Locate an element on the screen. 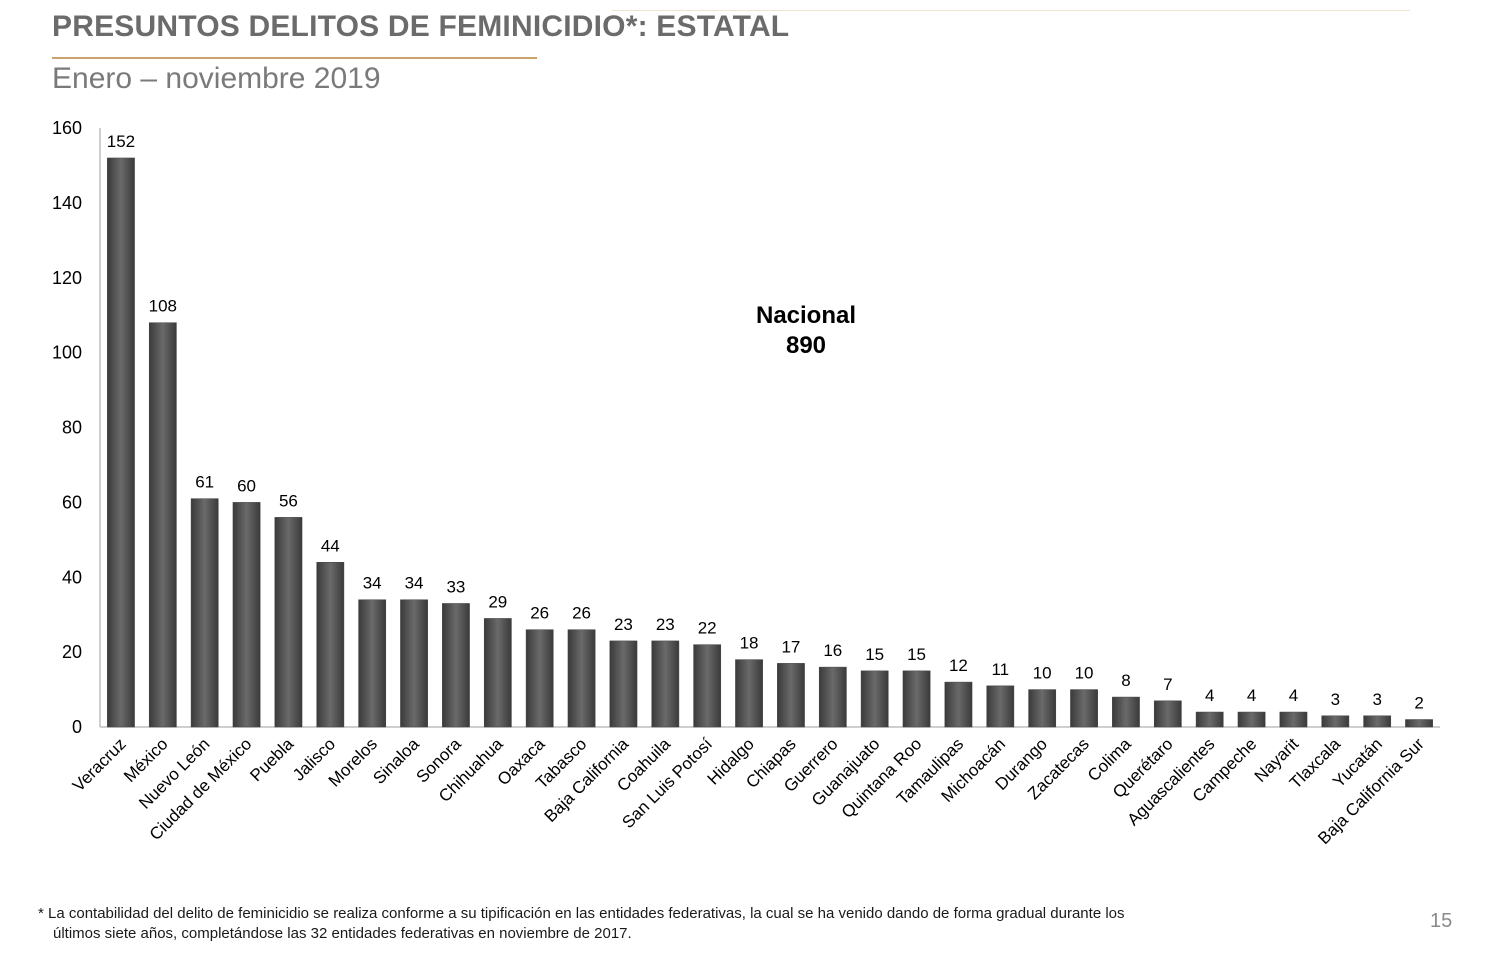 This screenshot has height=975, width=1500. bar-value-label: 152 is located at coordinates (121, 141).